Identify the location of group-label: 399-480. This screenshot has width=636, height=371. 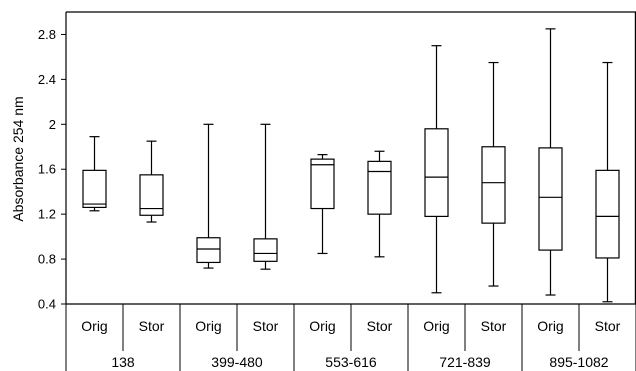
(237, 362).